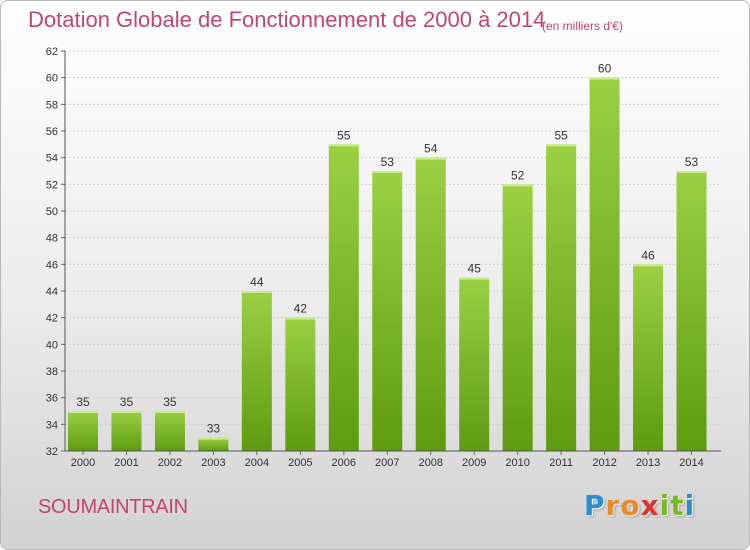 This screenshot has height=550, width=750. Describe the element at coordinates (52, 345) in the screenshot. I see `y-tick-label: 40` at that location.